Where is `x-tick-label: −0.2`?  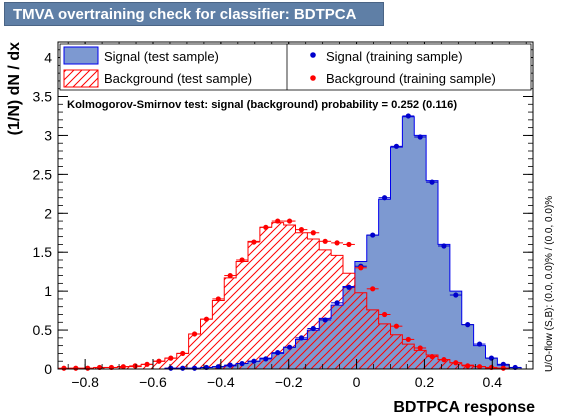 x-tick-label: −0.2 is located at coordinates (289, 382).